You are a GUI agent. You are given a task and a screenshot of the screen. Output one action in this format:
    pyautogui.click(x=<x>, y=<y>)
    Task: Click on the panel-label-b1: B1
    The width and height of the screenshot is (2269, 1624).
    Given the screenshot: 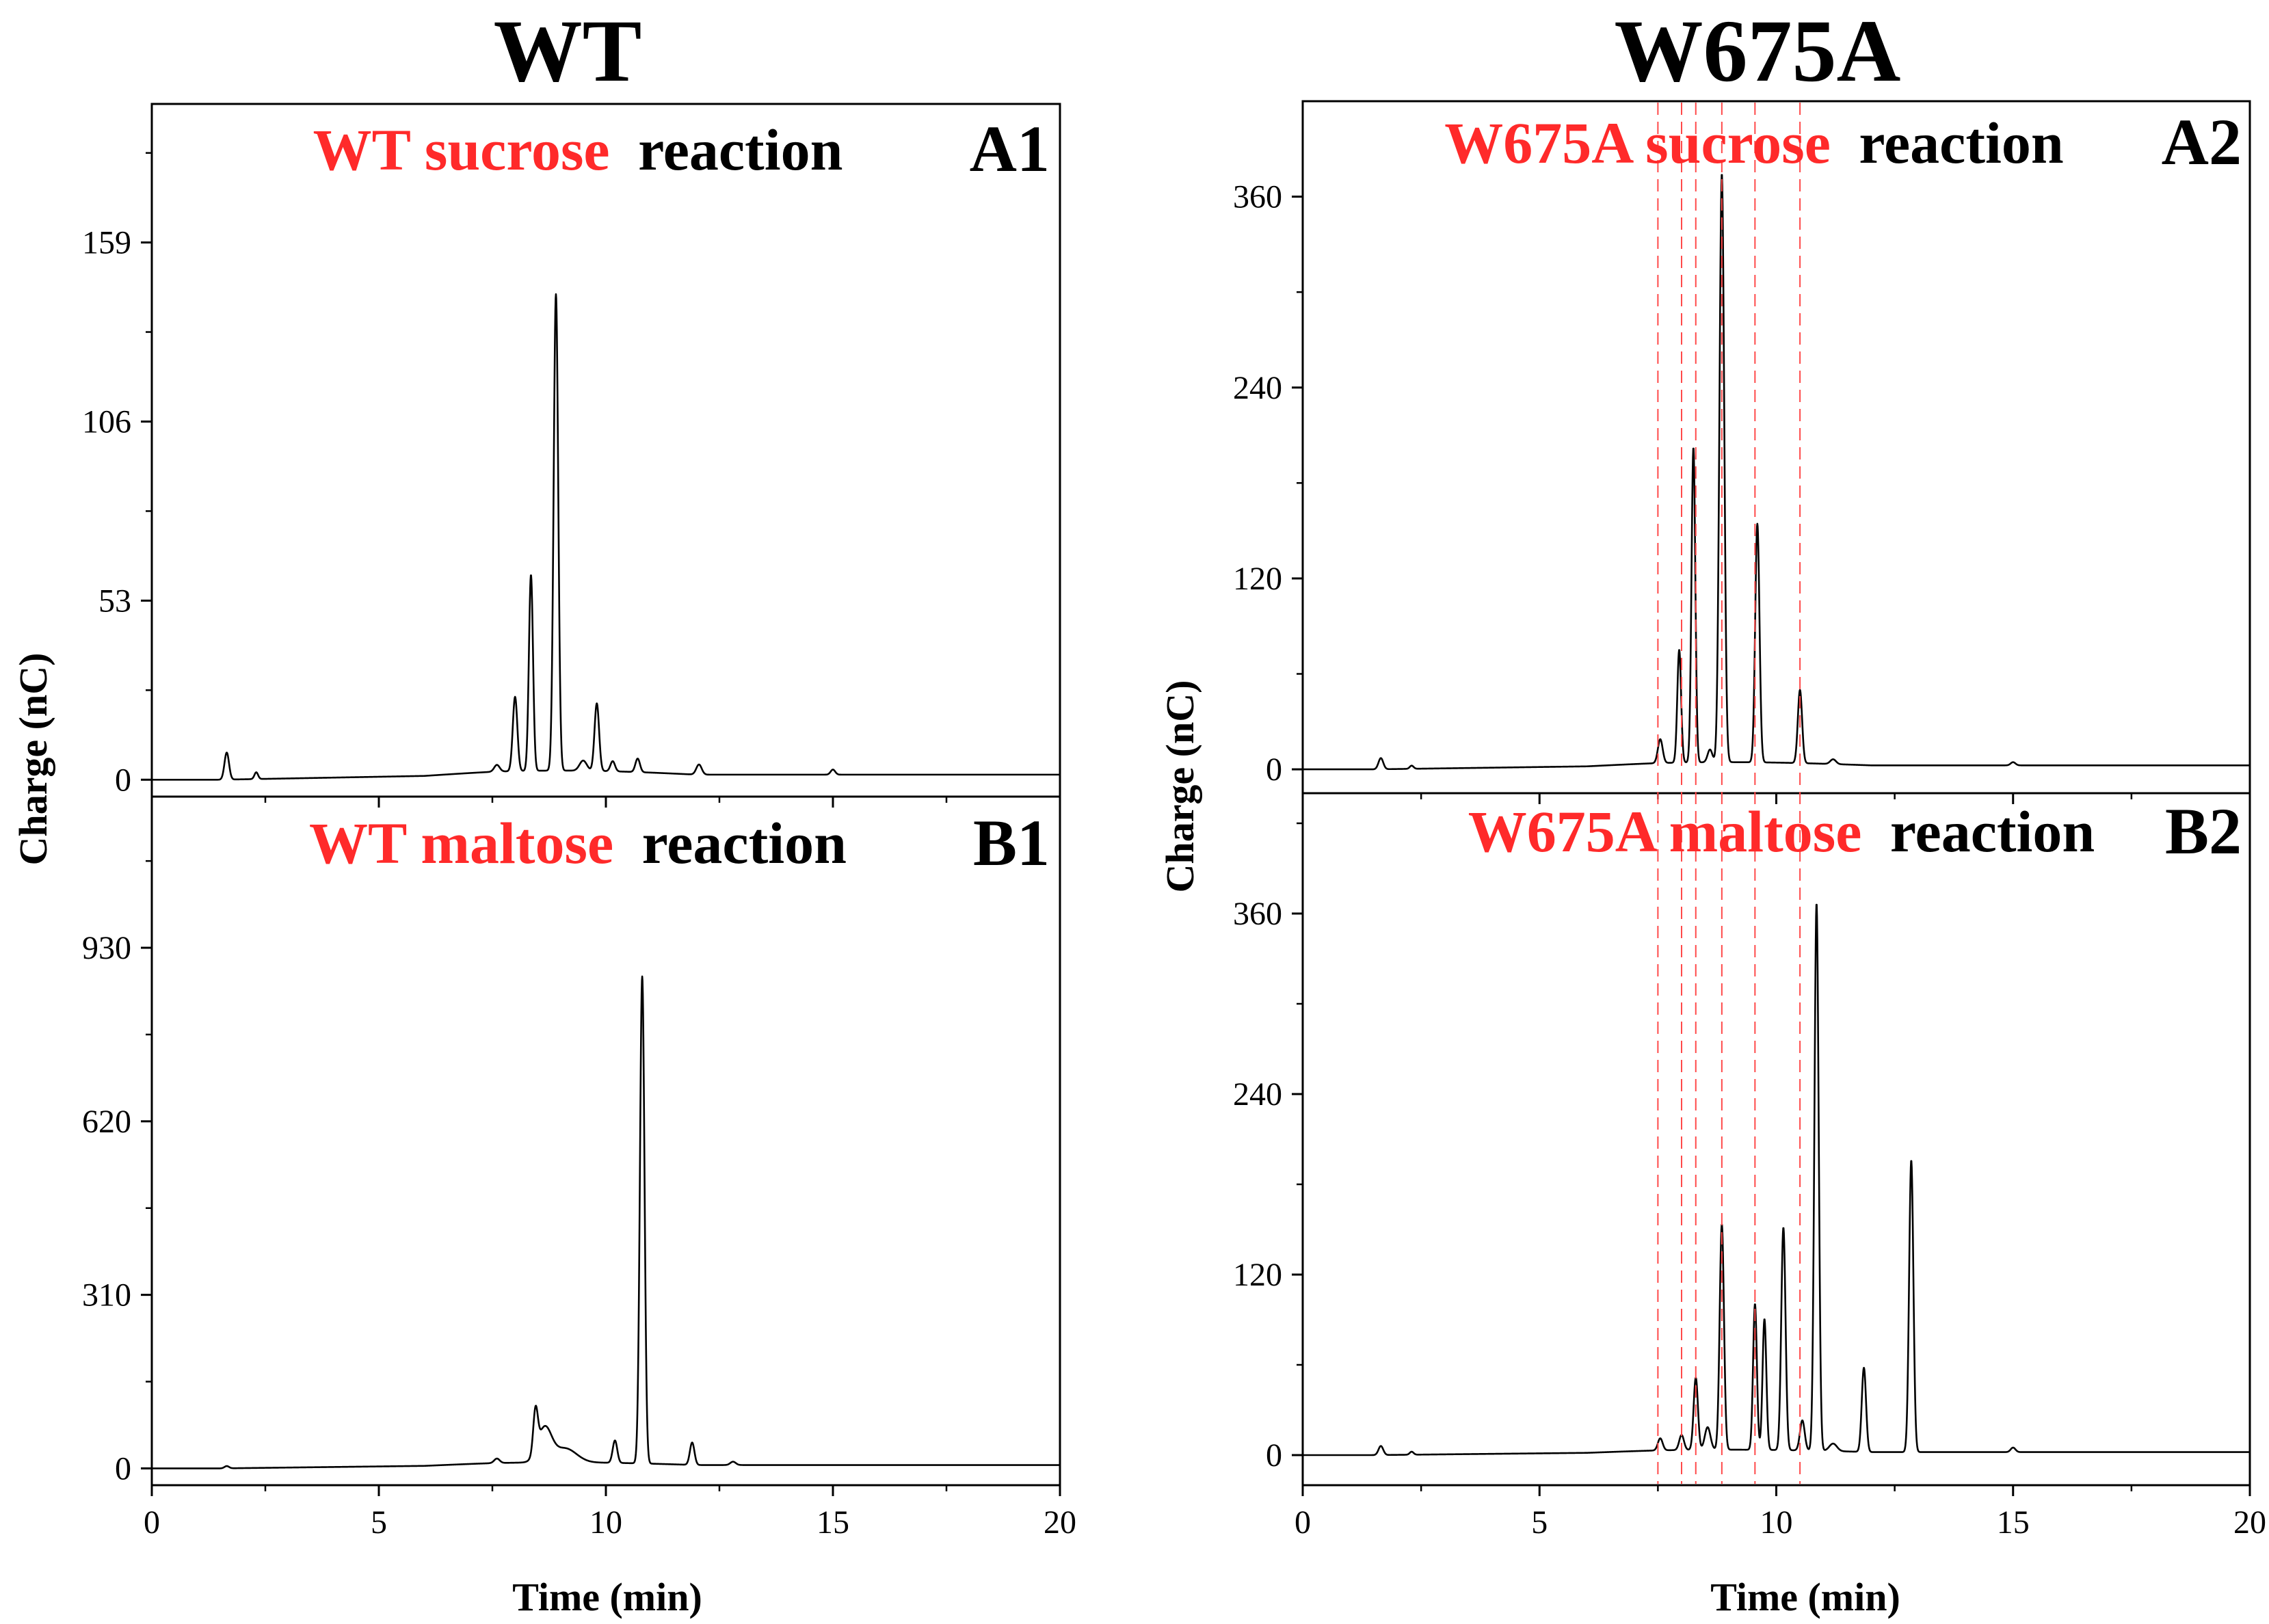 What is the action you would take?
    pyautogui.click(x=1012, y=842)
    